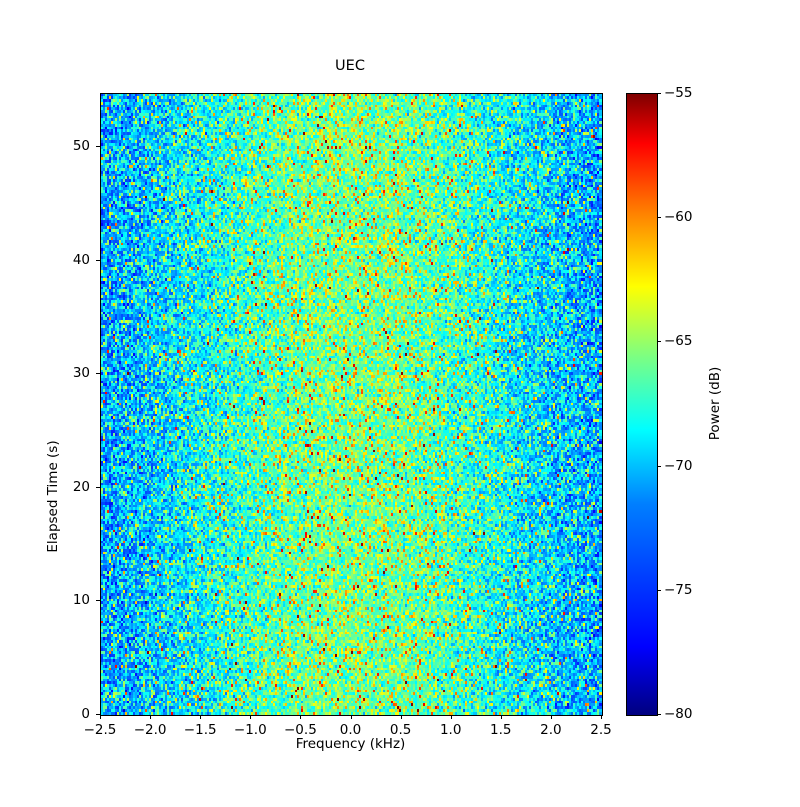 This screenshot has height=807, width=800. I want to click on colorbar-tick-label: −60, so click(678, 217).